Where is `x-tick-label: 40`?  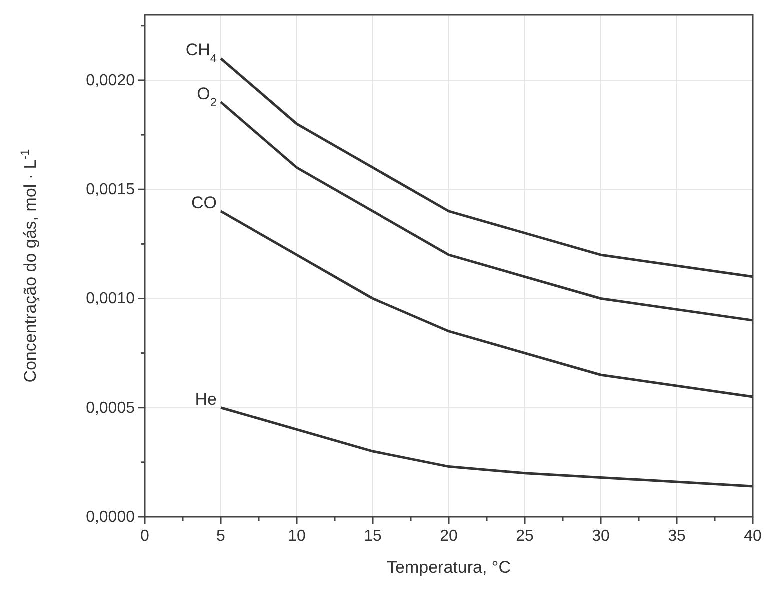 x-tick-label: 40 is located at coordinates (753, 536).